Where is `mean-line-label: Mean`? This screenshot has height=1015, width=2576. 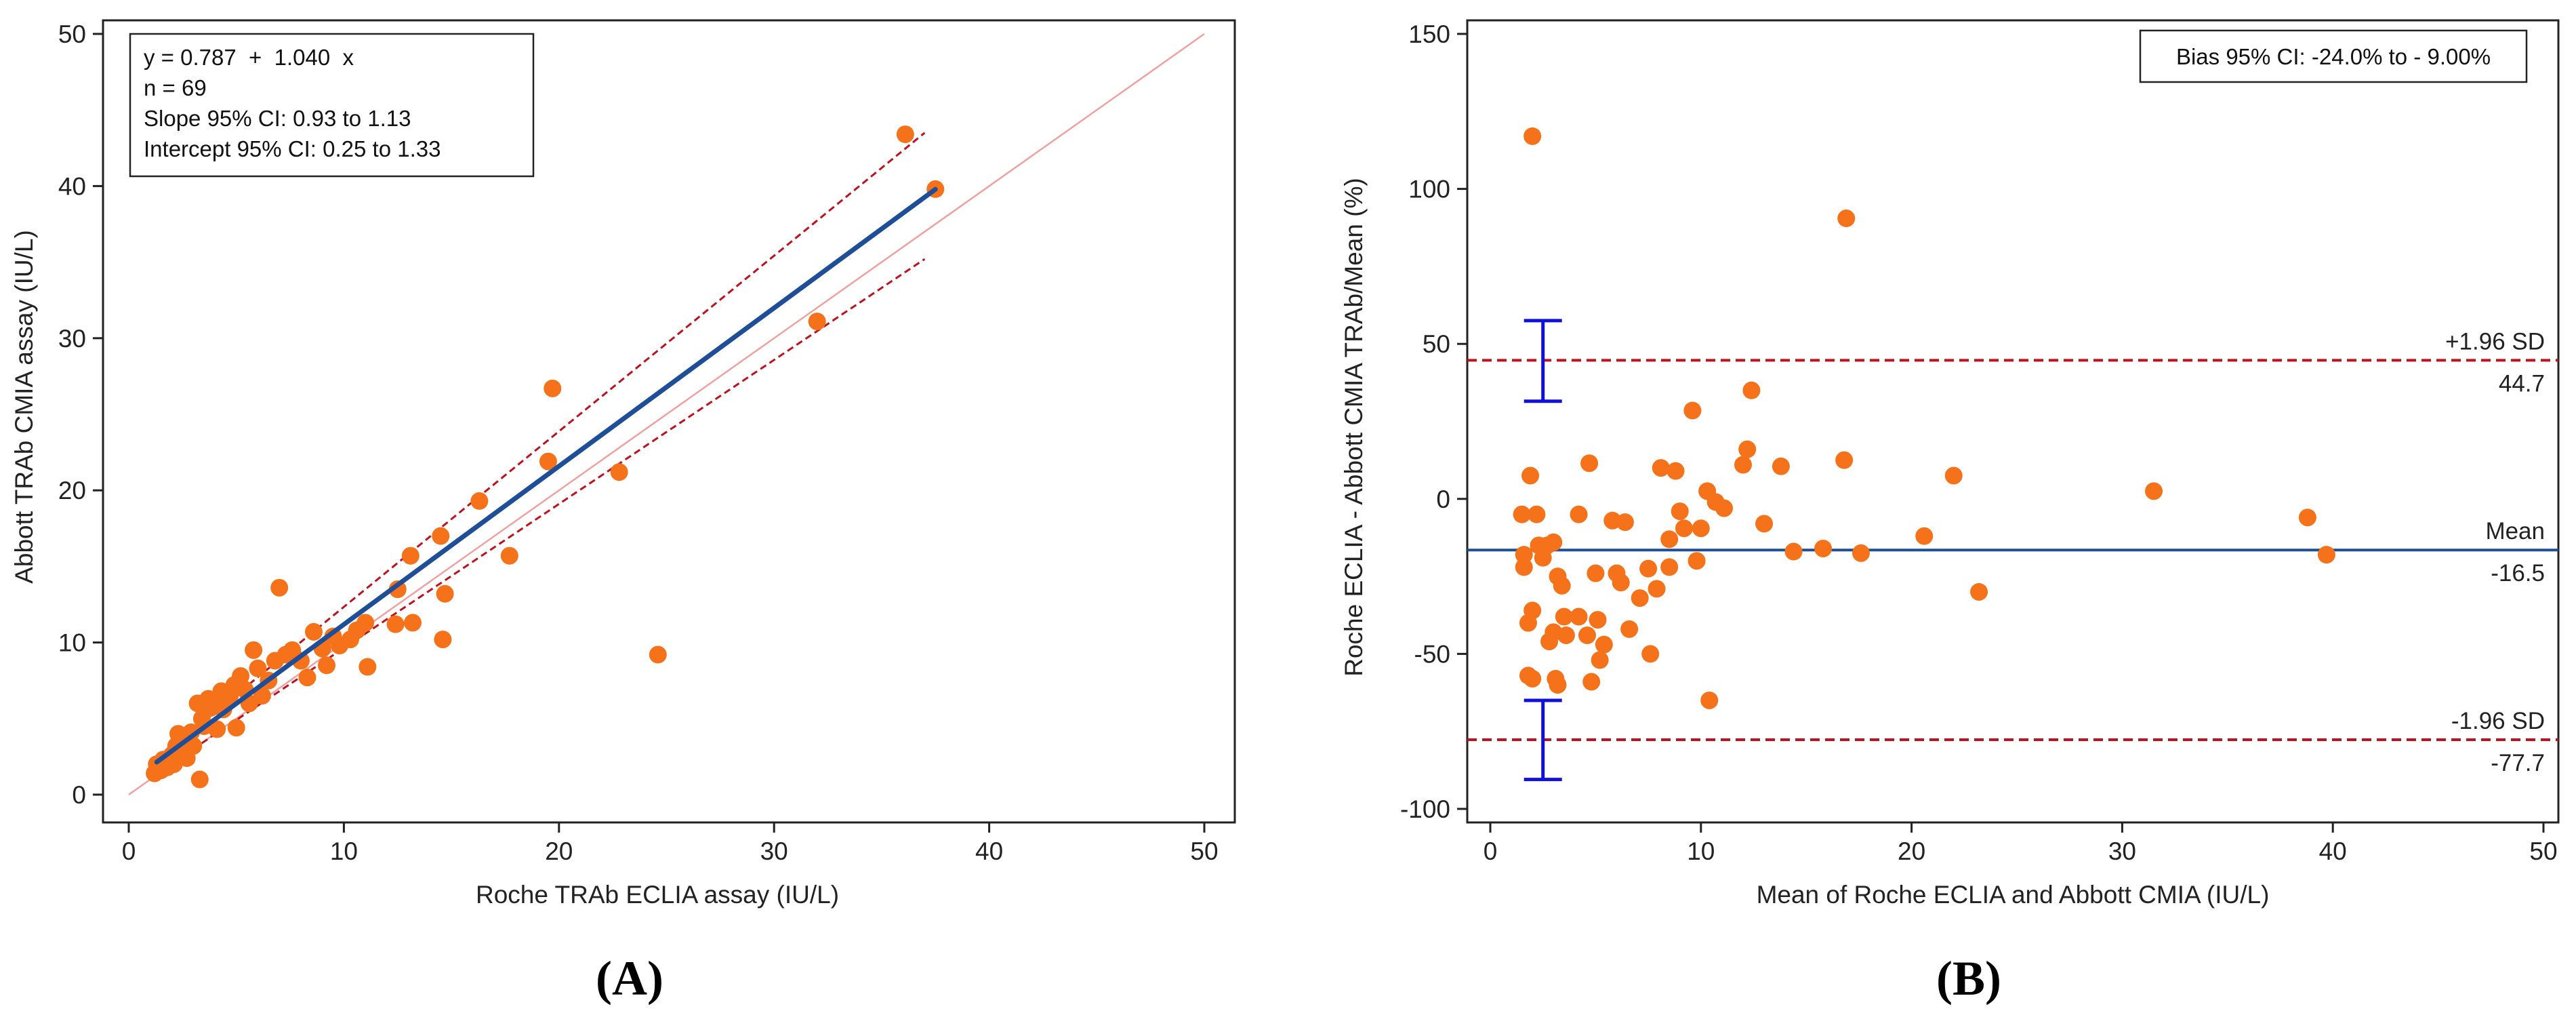 mean-line-label: Mean is located at coordinates (2515, 531).